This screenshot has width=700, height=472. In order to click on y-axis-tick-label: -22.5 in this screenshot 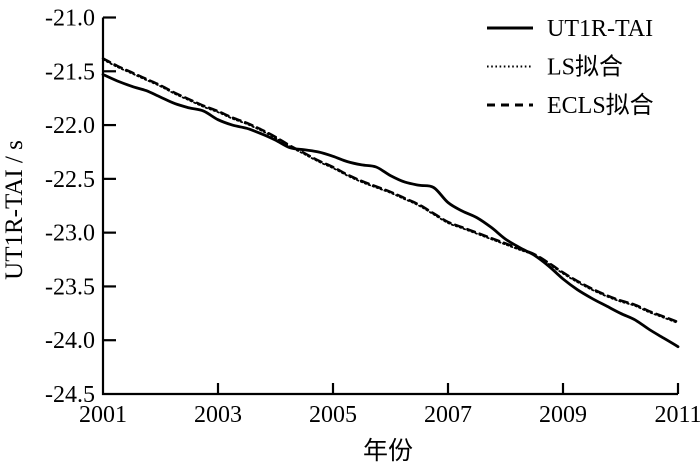, I will do `click(70, 180)`.